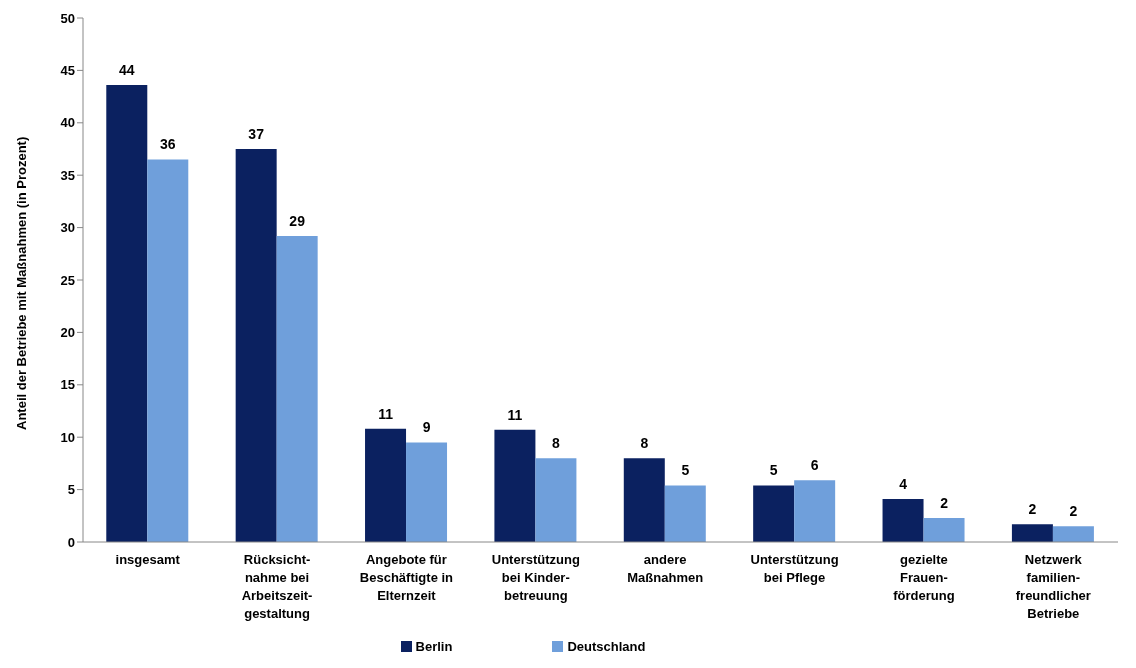 Image resolution: width=1136 pixels, height=668 pixels. I want to click on legend-label: Berlin, so click(434, 646).